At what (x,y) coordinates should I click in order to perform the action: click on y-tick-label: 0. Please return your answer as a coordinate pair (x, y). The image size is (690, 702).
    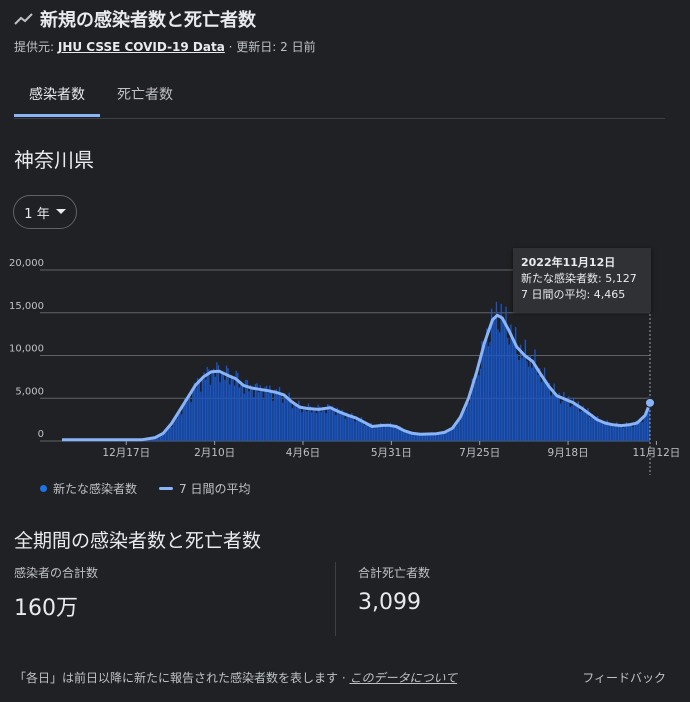
    Looking at the image, I should click on (41, 434).